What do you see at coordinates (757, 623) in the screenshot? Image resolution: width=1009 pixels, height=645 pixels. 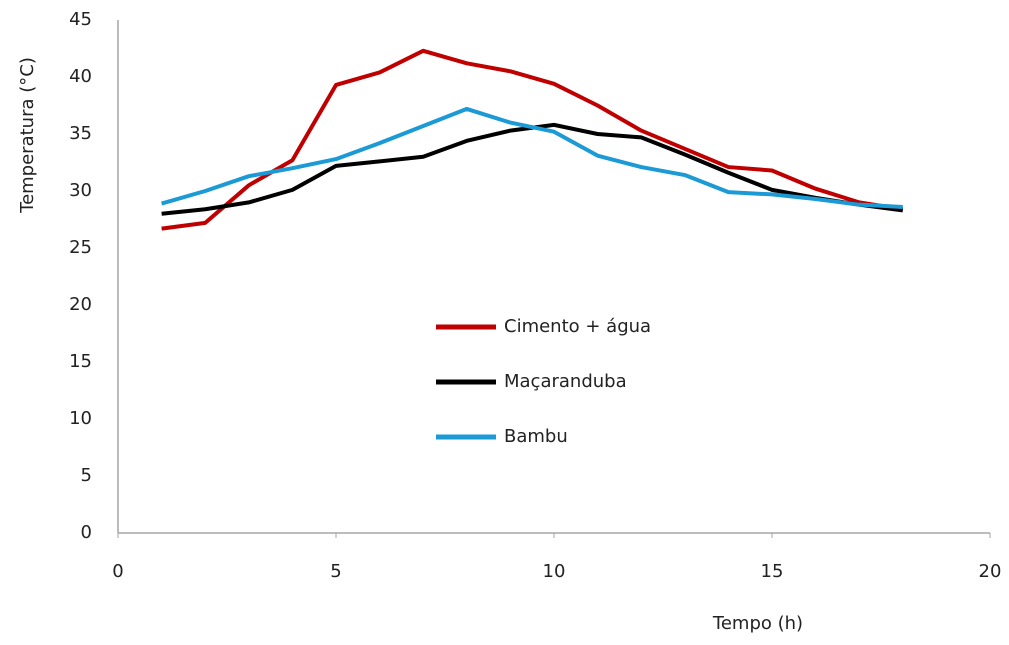 I see `x-axis-label: Tempo (h)` at bounding box center [757, 623].